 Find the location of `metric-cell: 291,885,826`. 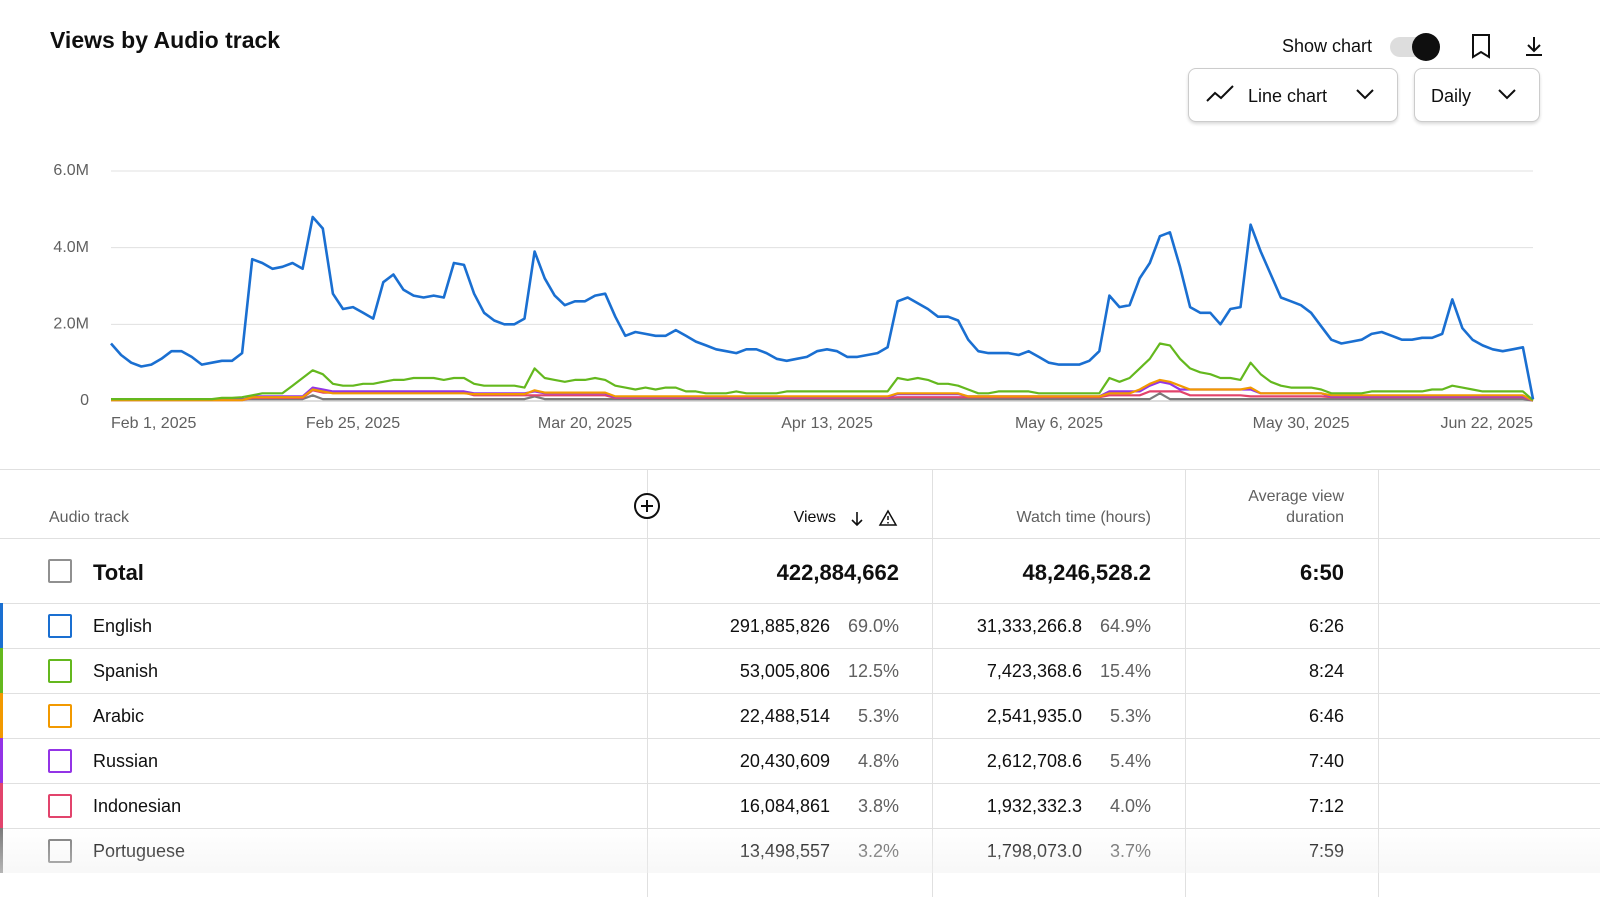

metric-cell: 291,885,826 is located at coordinates (779, 626).